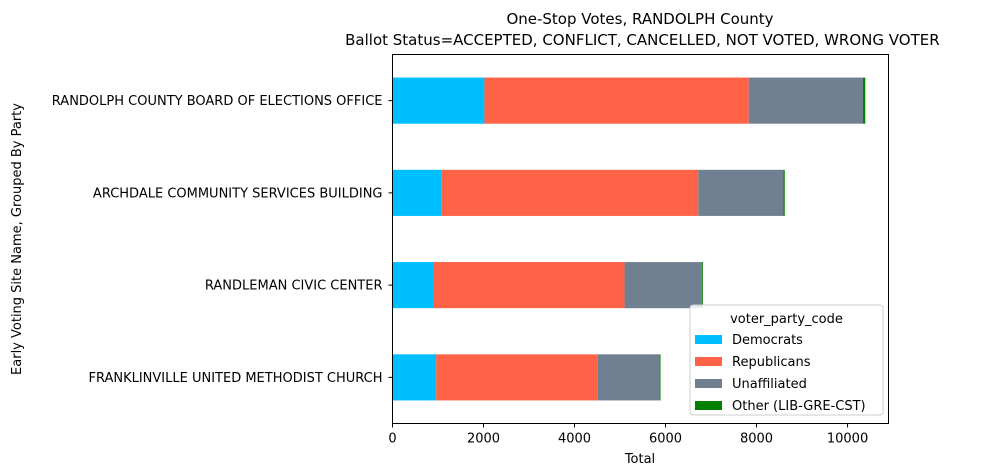 This screenshot has height=476, width=981. What do you see at coordinates (799, 406) in the screenshot?
I see `legend-label-3: Other (LIB-GRE-CST)` at bounding box center [799, 406].